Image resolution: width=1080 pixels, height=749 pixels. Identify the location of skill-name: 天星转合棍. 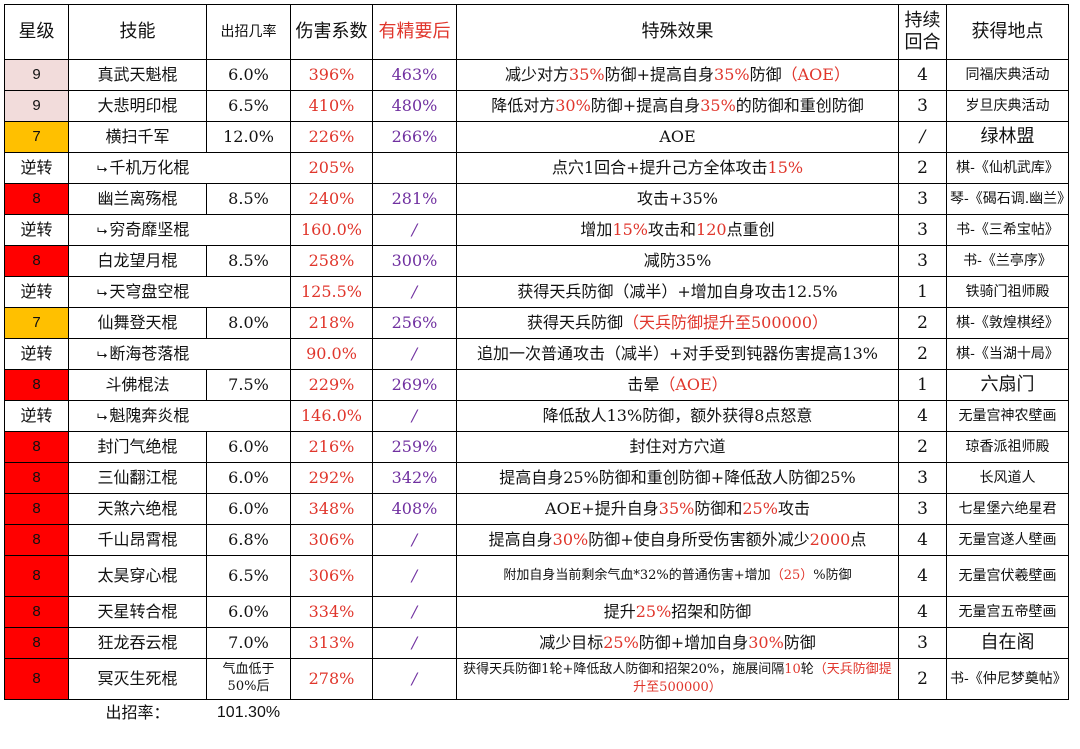
(137, 612).